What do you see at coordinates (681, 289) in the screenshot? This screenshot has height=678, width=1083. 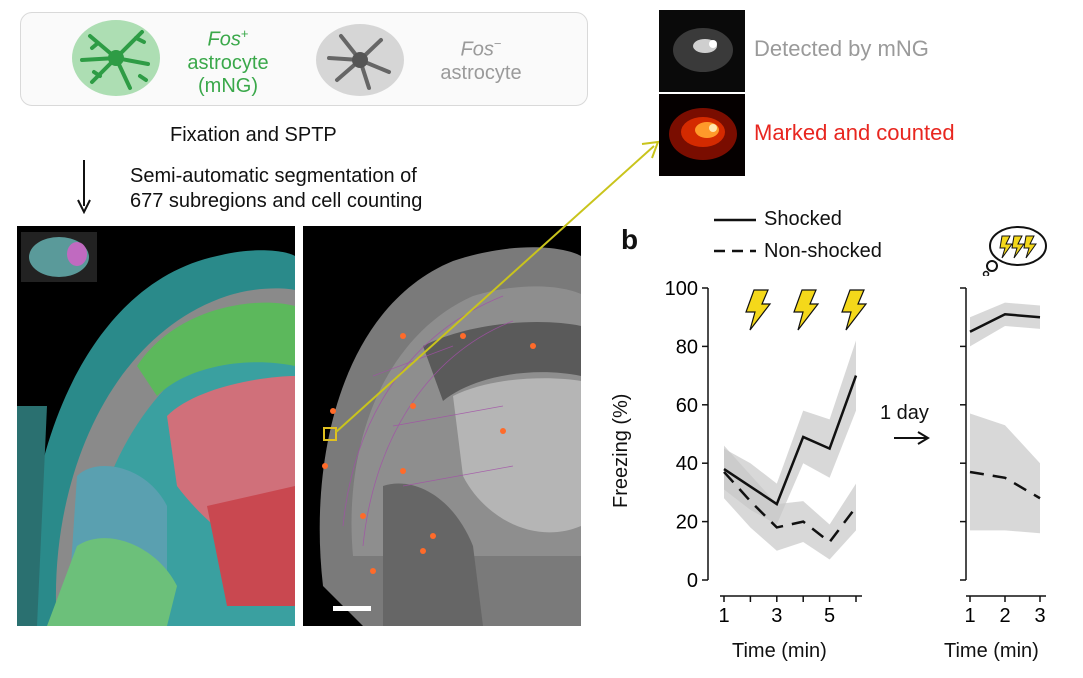 I see `y-tick-label: 100` at bounding box center [681, 289].